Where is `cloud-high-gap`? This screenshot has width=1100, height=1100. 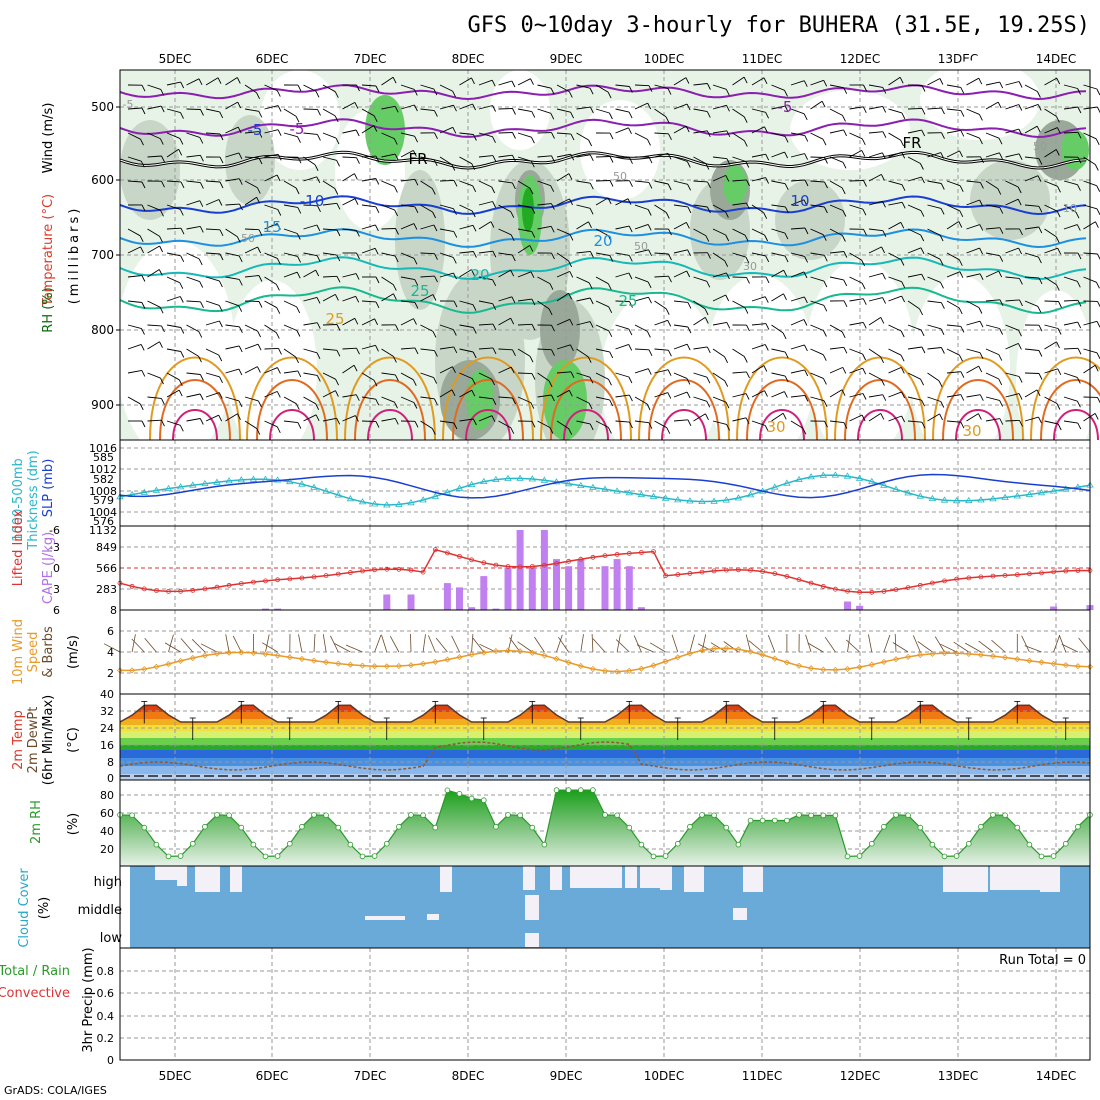 cloud-high-gap is located at coordinates (753, 879).